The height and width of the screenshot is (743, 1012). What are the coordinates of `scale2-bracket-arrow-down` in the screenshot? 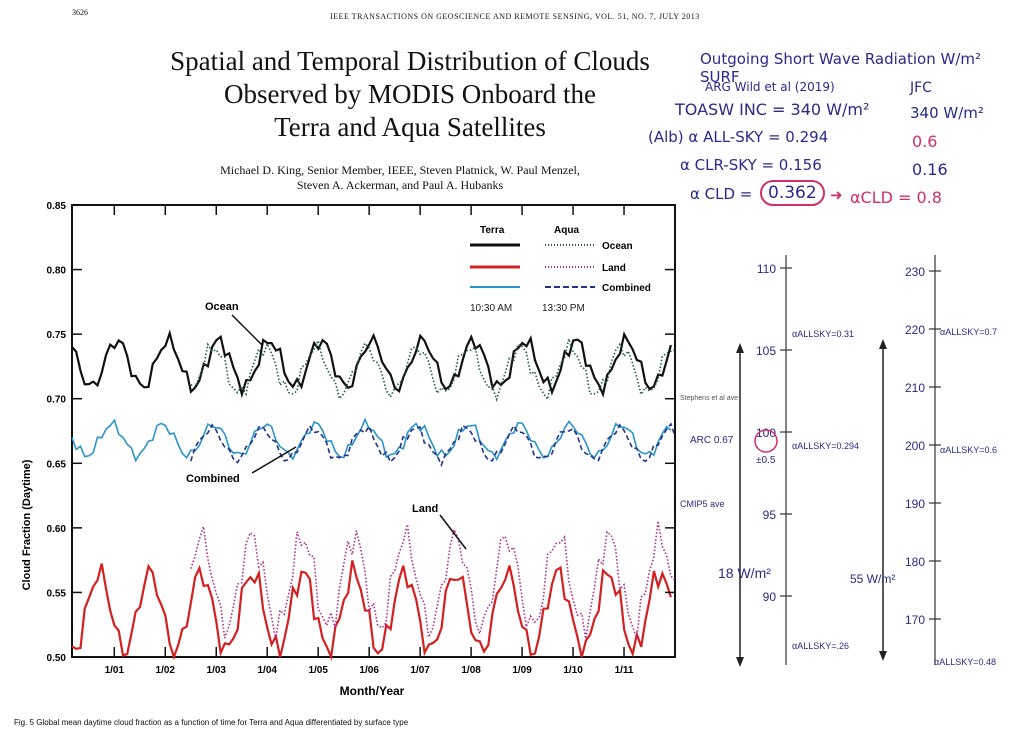 It's located at (883, 656).